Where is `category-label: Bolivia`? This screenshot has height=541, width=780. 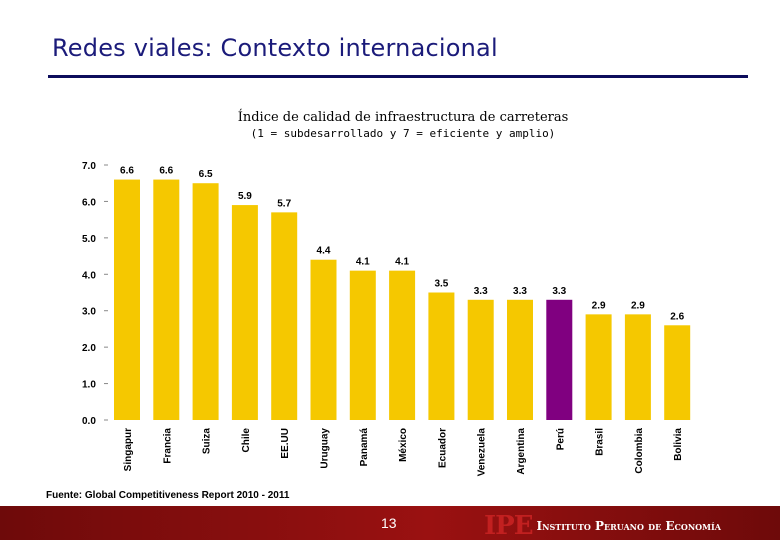
category-label: Bolivia is located at coordinates (678, 444).